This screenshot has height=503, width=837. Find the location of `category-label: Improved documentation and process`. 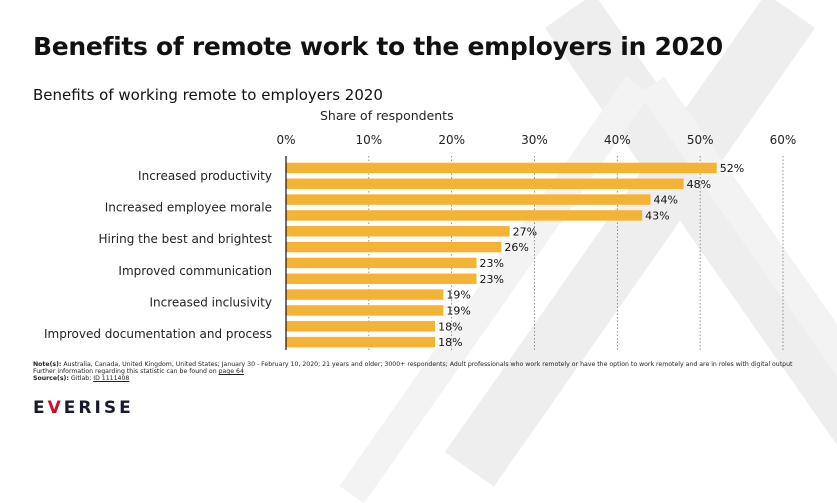

category-label: Improved documentation and process is located at coordinates (158, 334).